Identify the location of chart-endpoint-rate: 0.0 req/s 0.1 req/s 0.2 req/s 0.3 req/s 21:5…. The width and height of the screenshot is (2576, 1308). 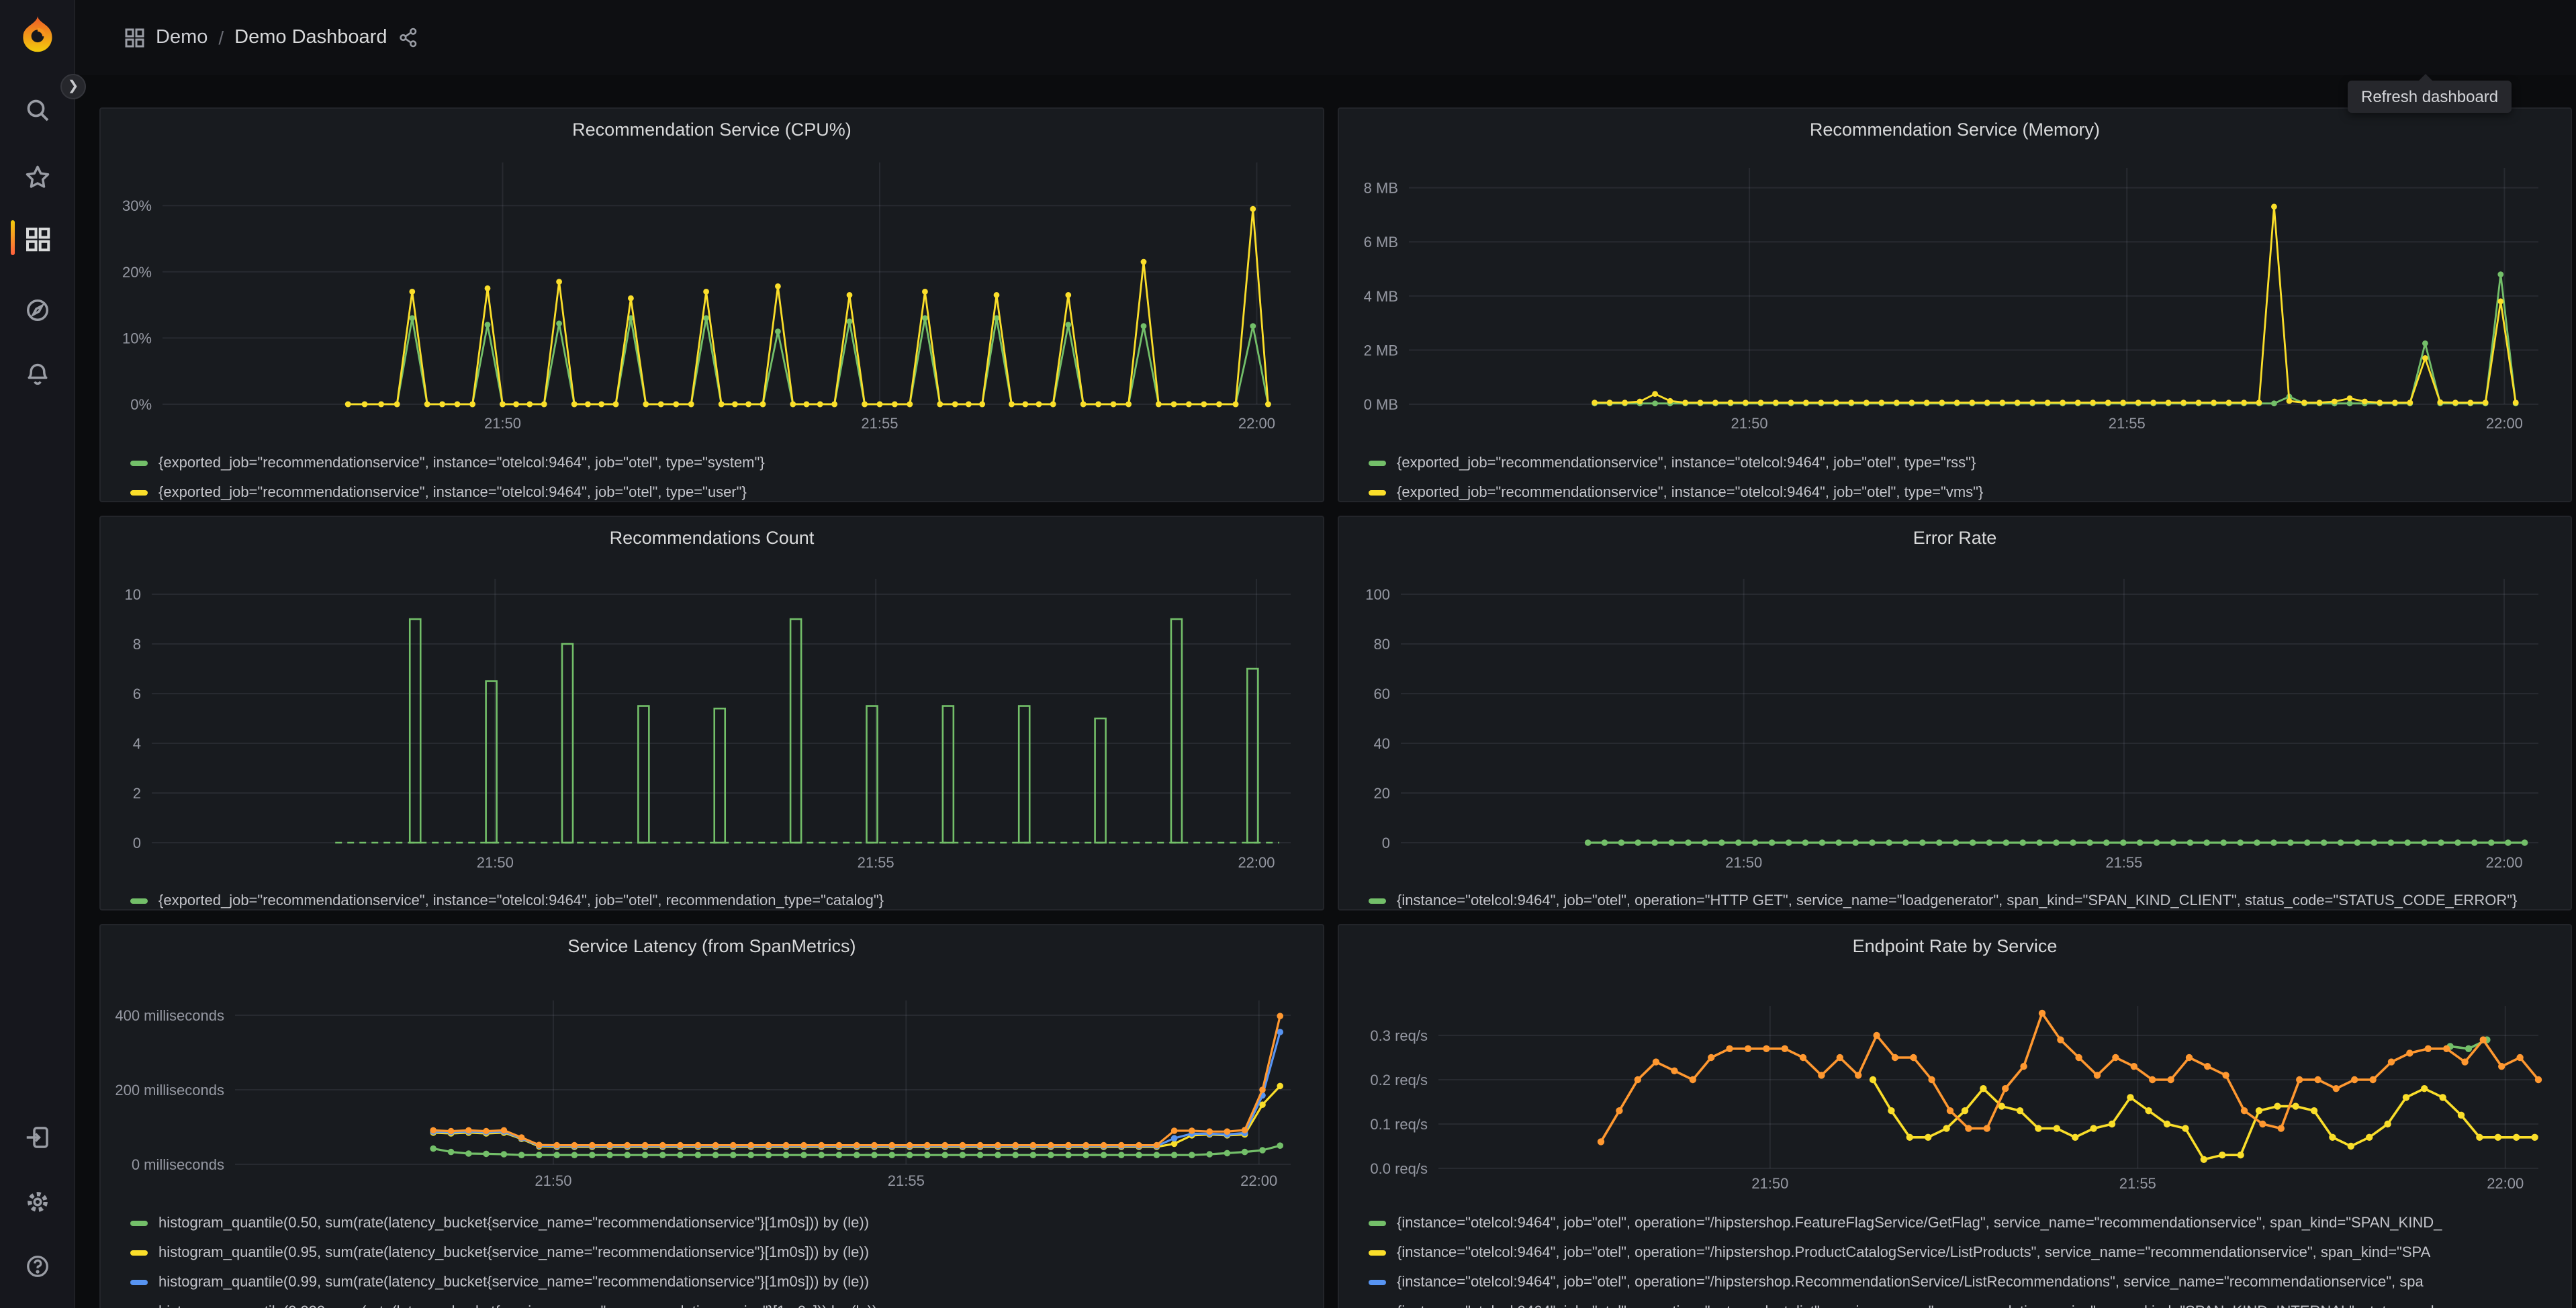
(1955, 1117).